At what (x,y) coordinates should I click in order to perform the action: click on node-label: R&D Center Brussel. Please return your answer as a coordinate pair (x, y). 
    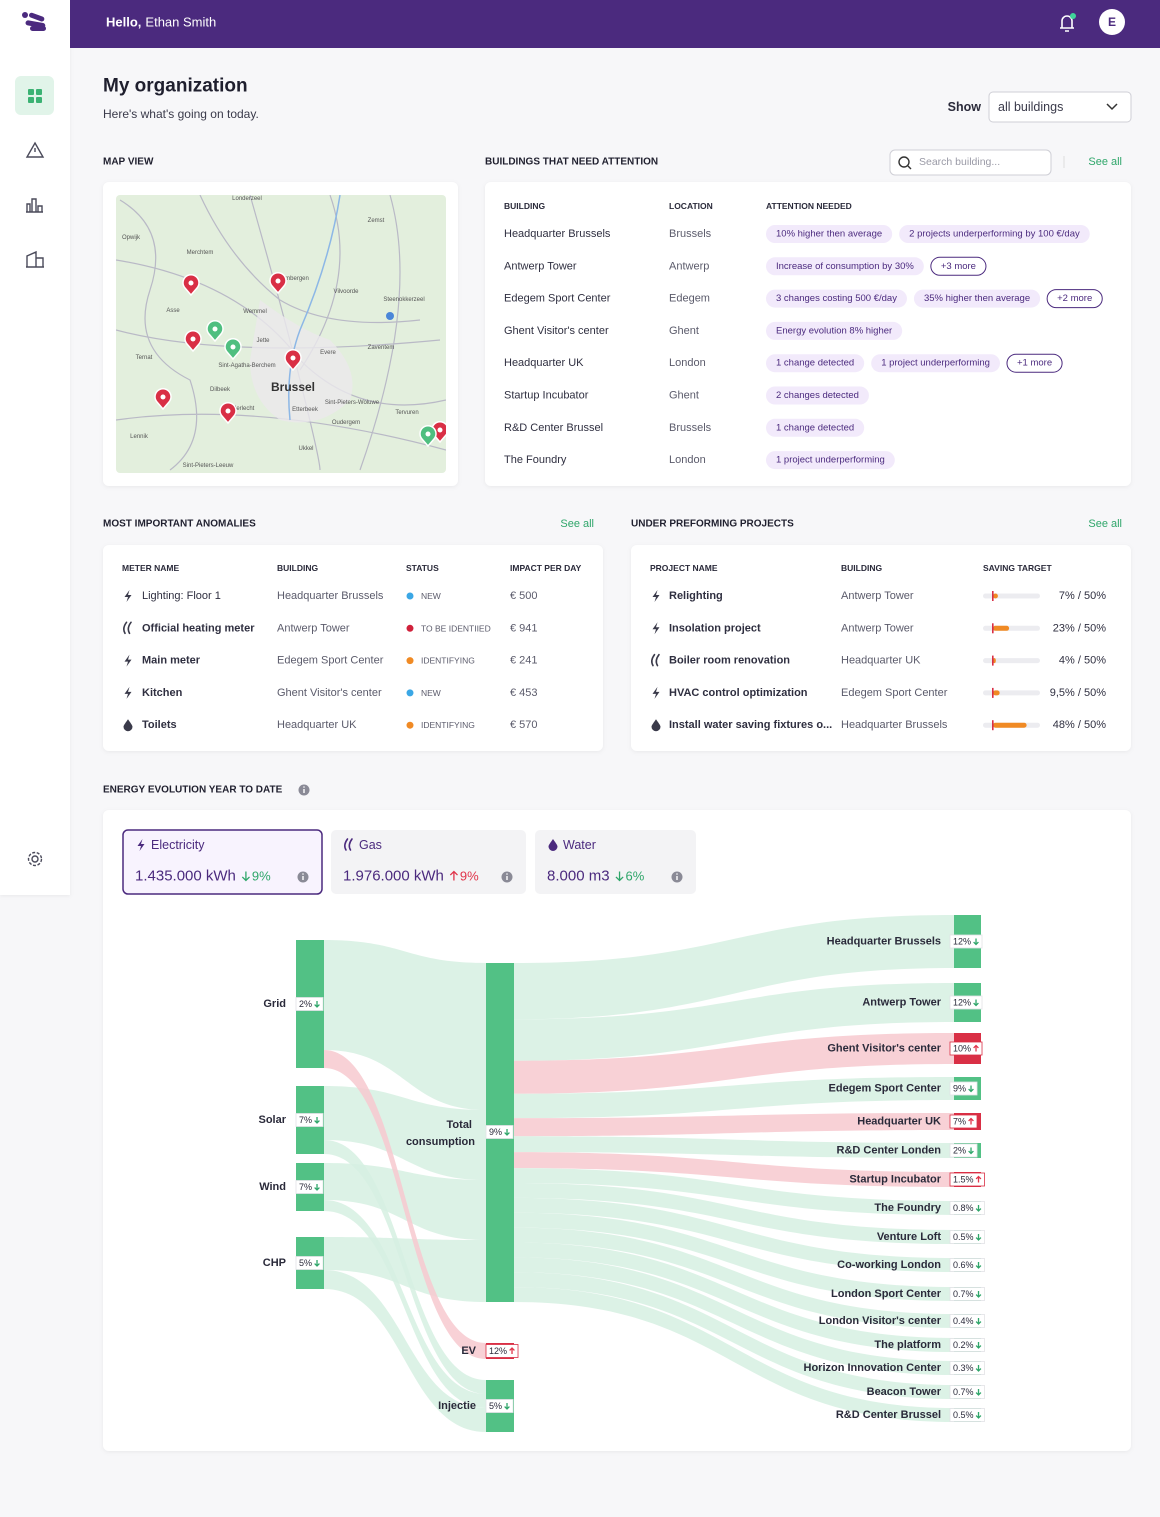
    Looking at the image, I should click on (888, 1415).